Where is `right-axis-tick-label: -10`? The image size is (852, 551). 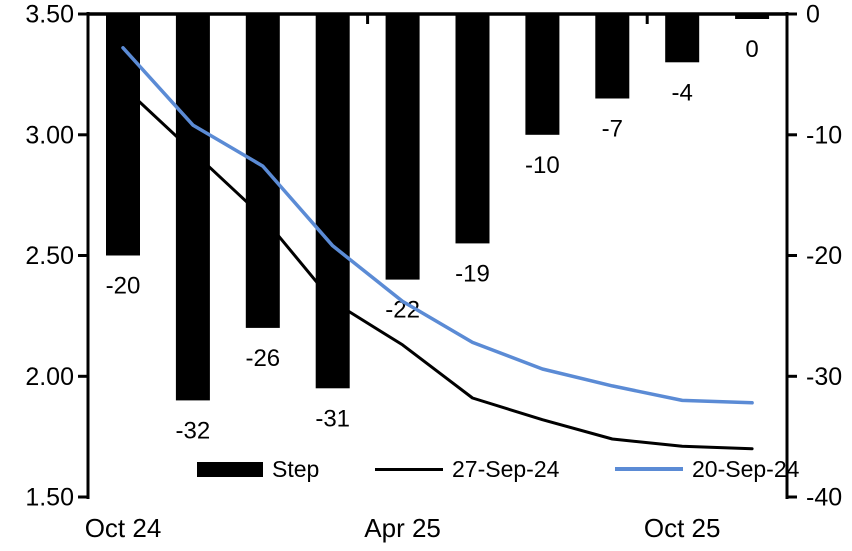
right-axis-tick-label: -10 is located at coordinates (824, 135).